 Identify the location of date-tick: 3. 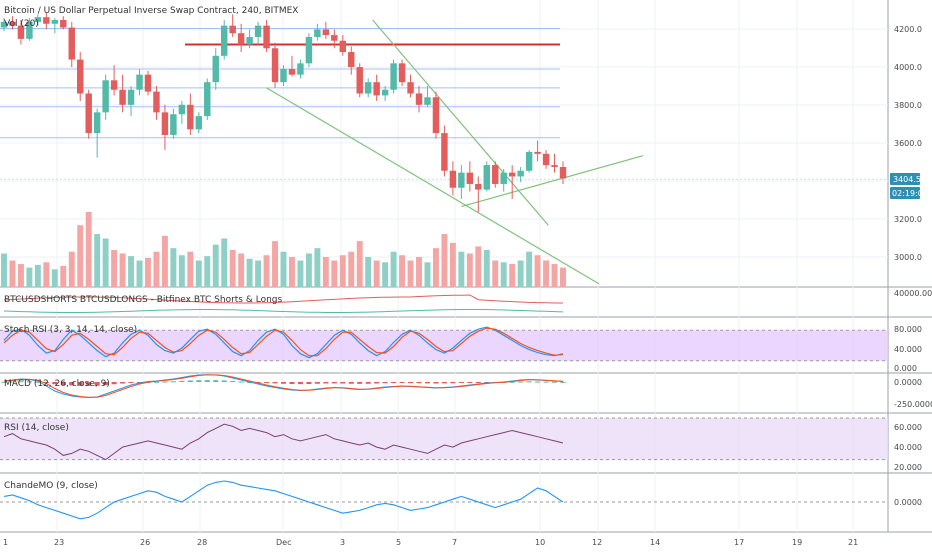
(342, 542).